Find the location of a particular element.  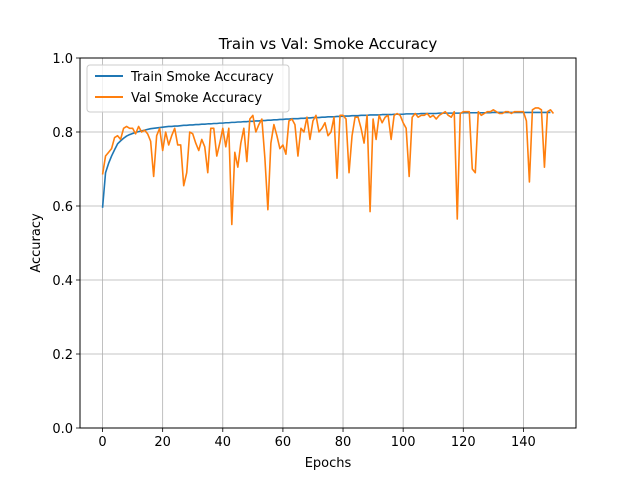

y-tick-label: 0.6 is located at coordinates (62, 207).